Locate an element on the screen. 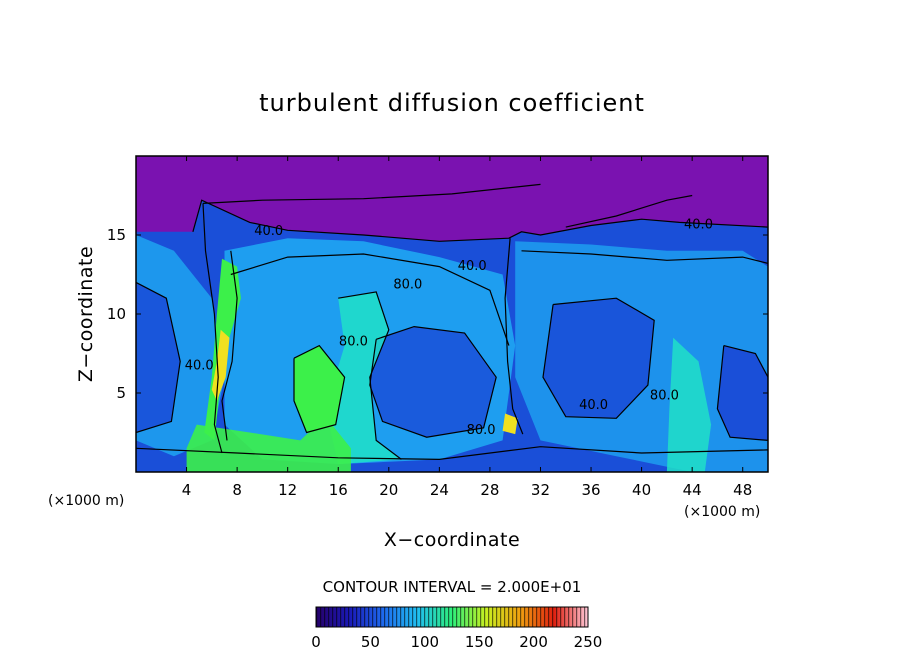  y-tick-label: 10 is located at coordinates (116, 314).